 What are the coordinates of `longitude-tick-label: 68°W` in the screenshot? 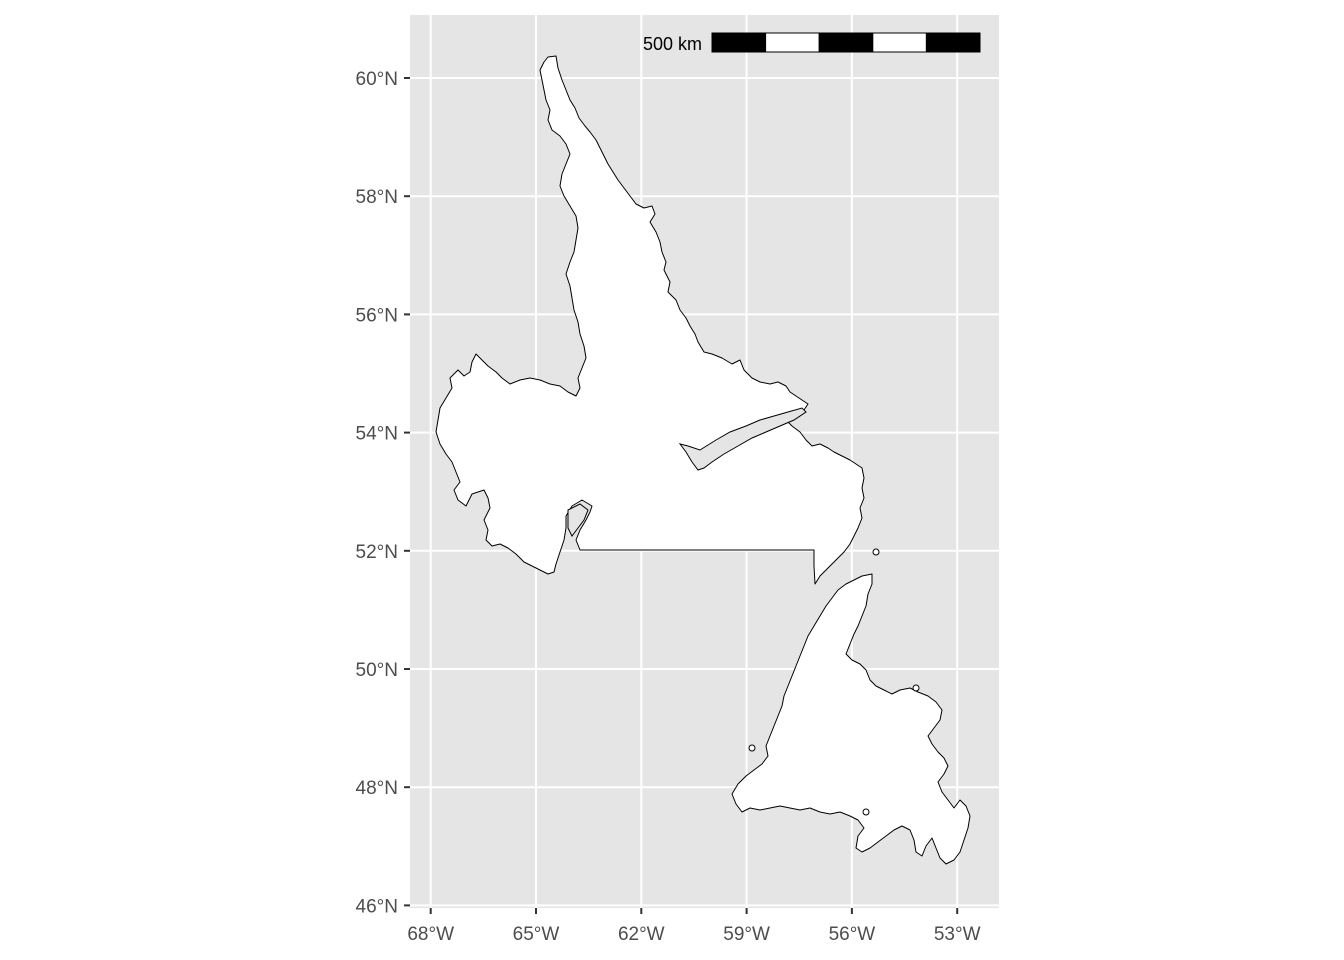 It's located at (430, 934).